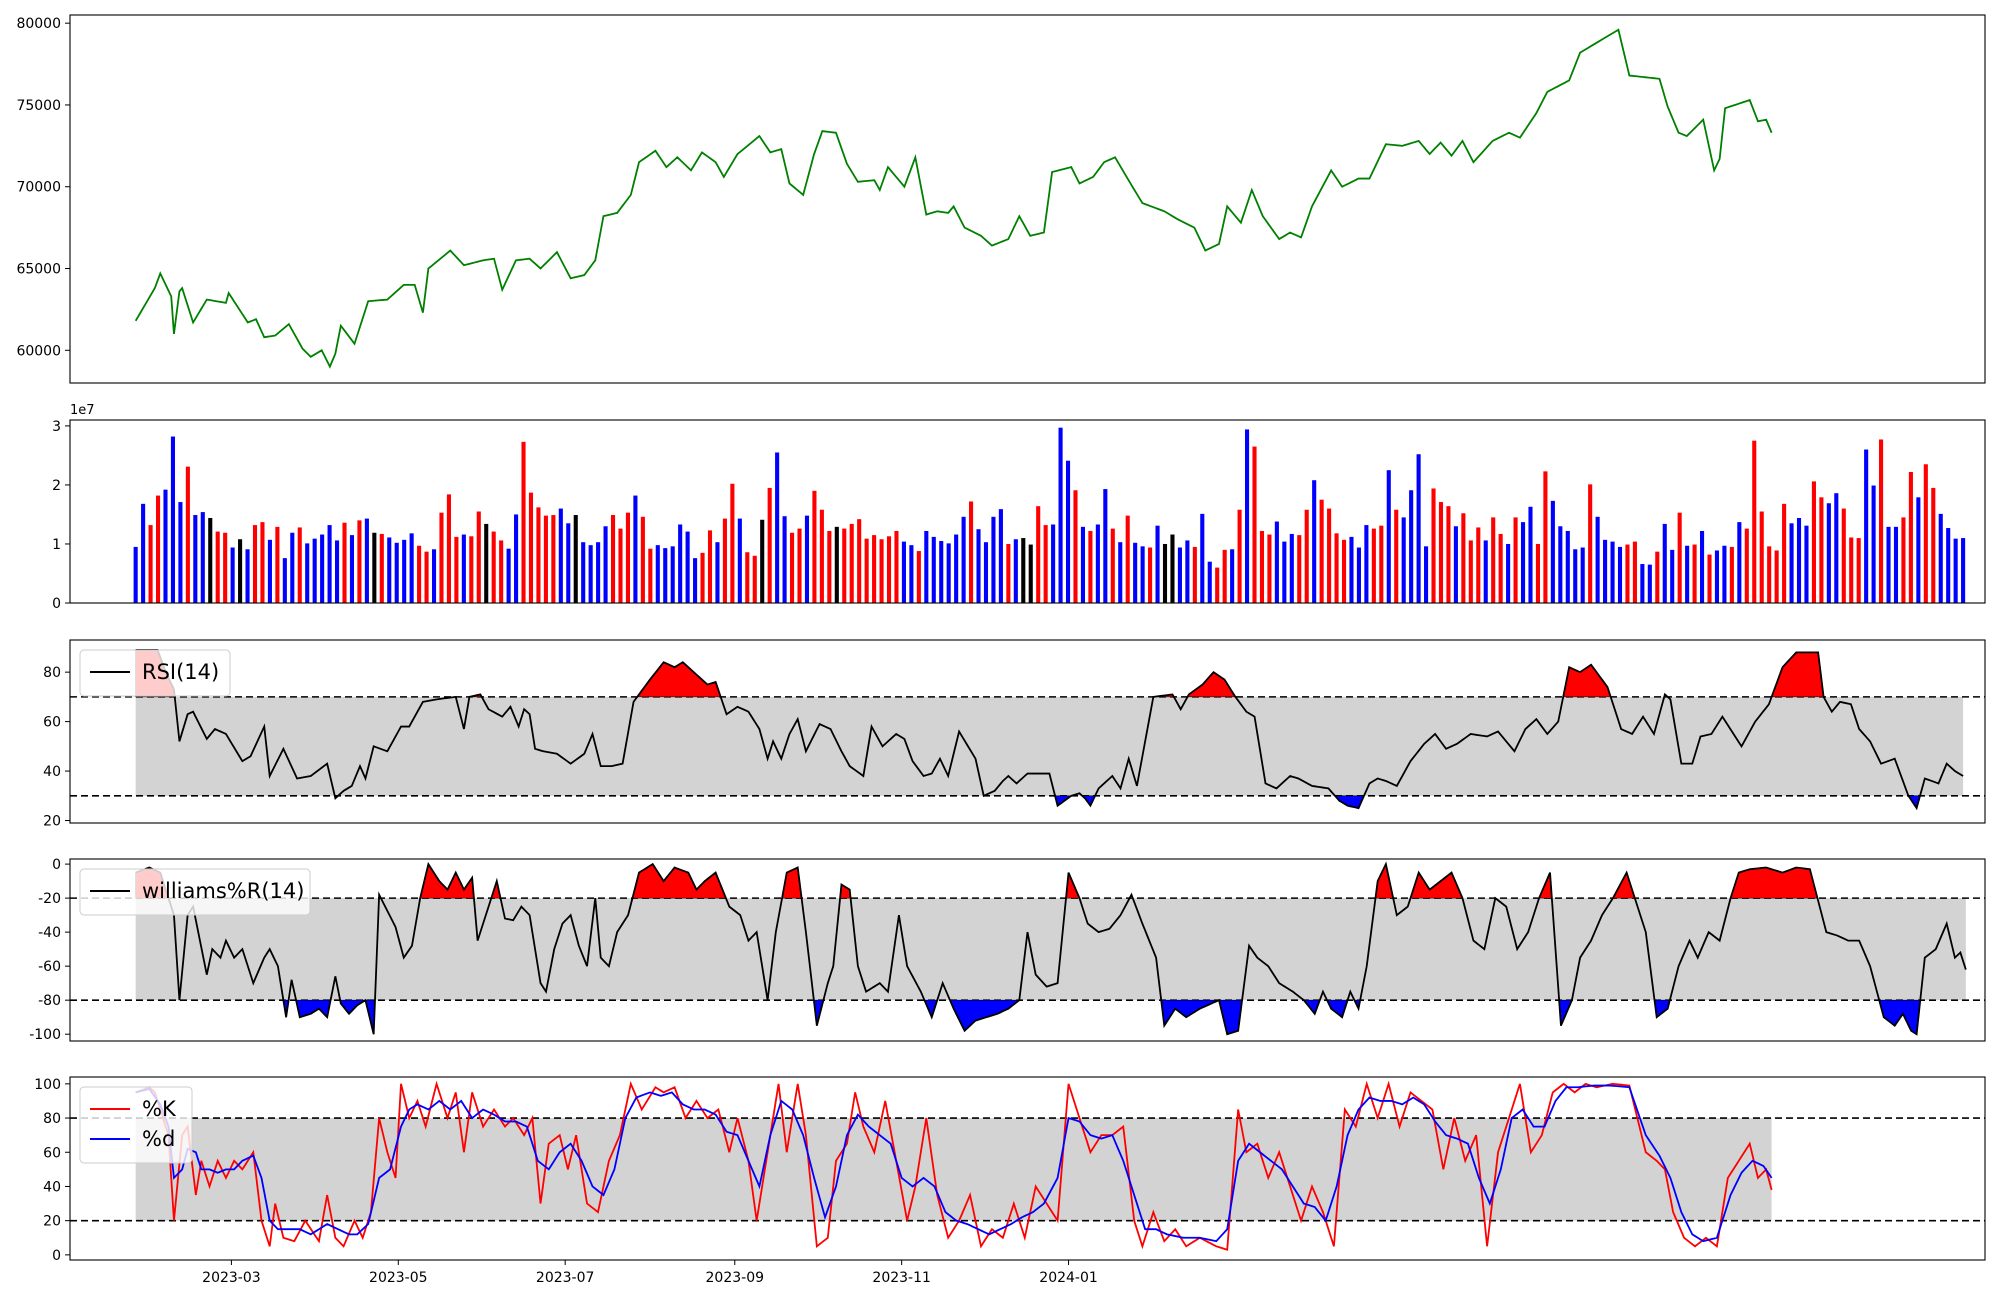  I want to click on williams-frame, so click(1027, 950).